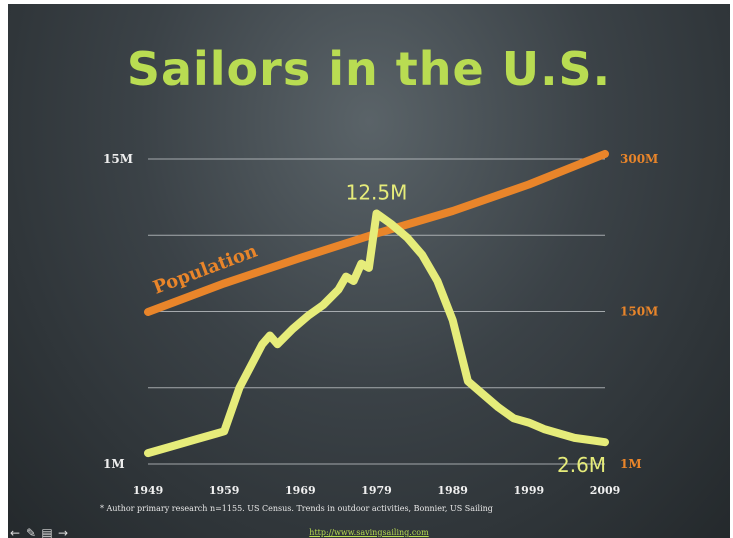 The height and width of the screenshot is (538, 733). I want to click on left-axis-top-label: 15M, so click(118, 159).